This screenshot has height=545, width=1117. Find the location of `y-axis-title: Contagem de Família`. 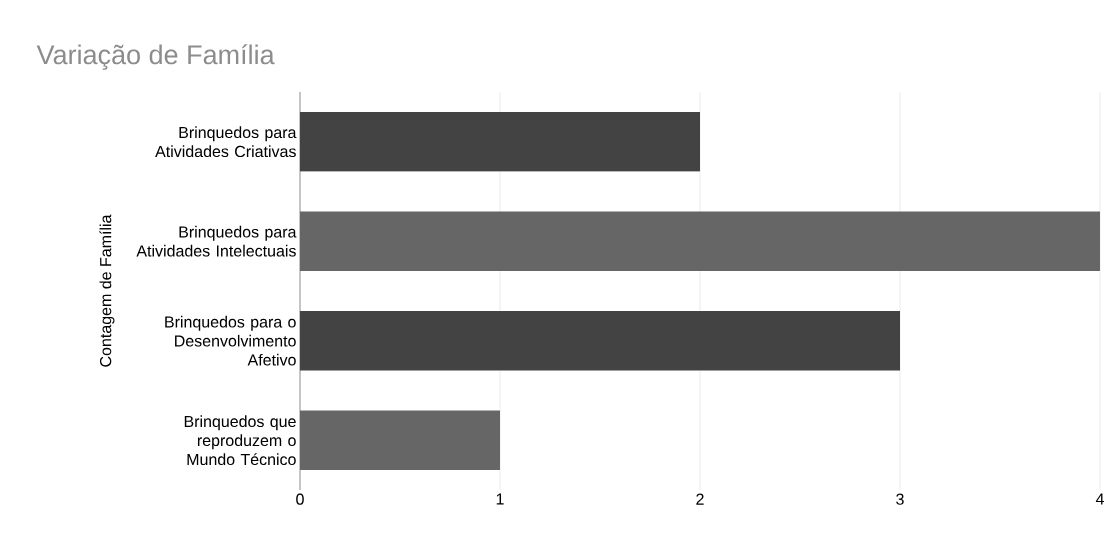

y-axis-title: Contagem de Família is located at coordinates (107, 290).